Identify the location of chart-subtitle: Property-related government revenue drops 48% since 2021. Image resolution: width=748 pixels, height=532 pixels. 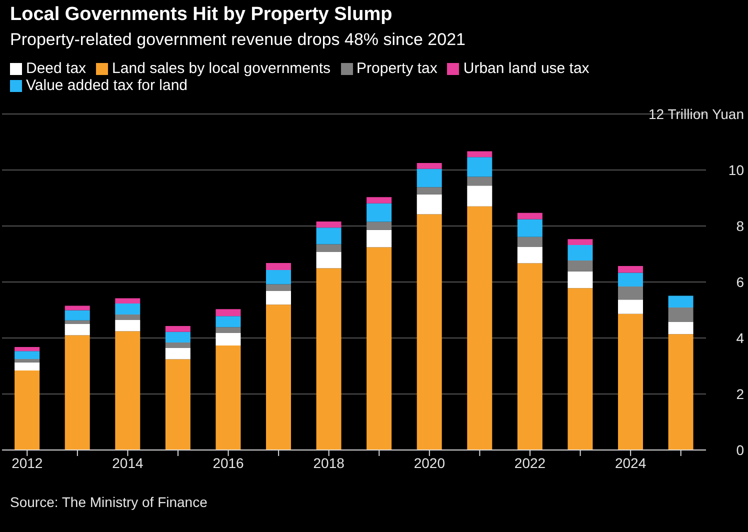
(238, 40).